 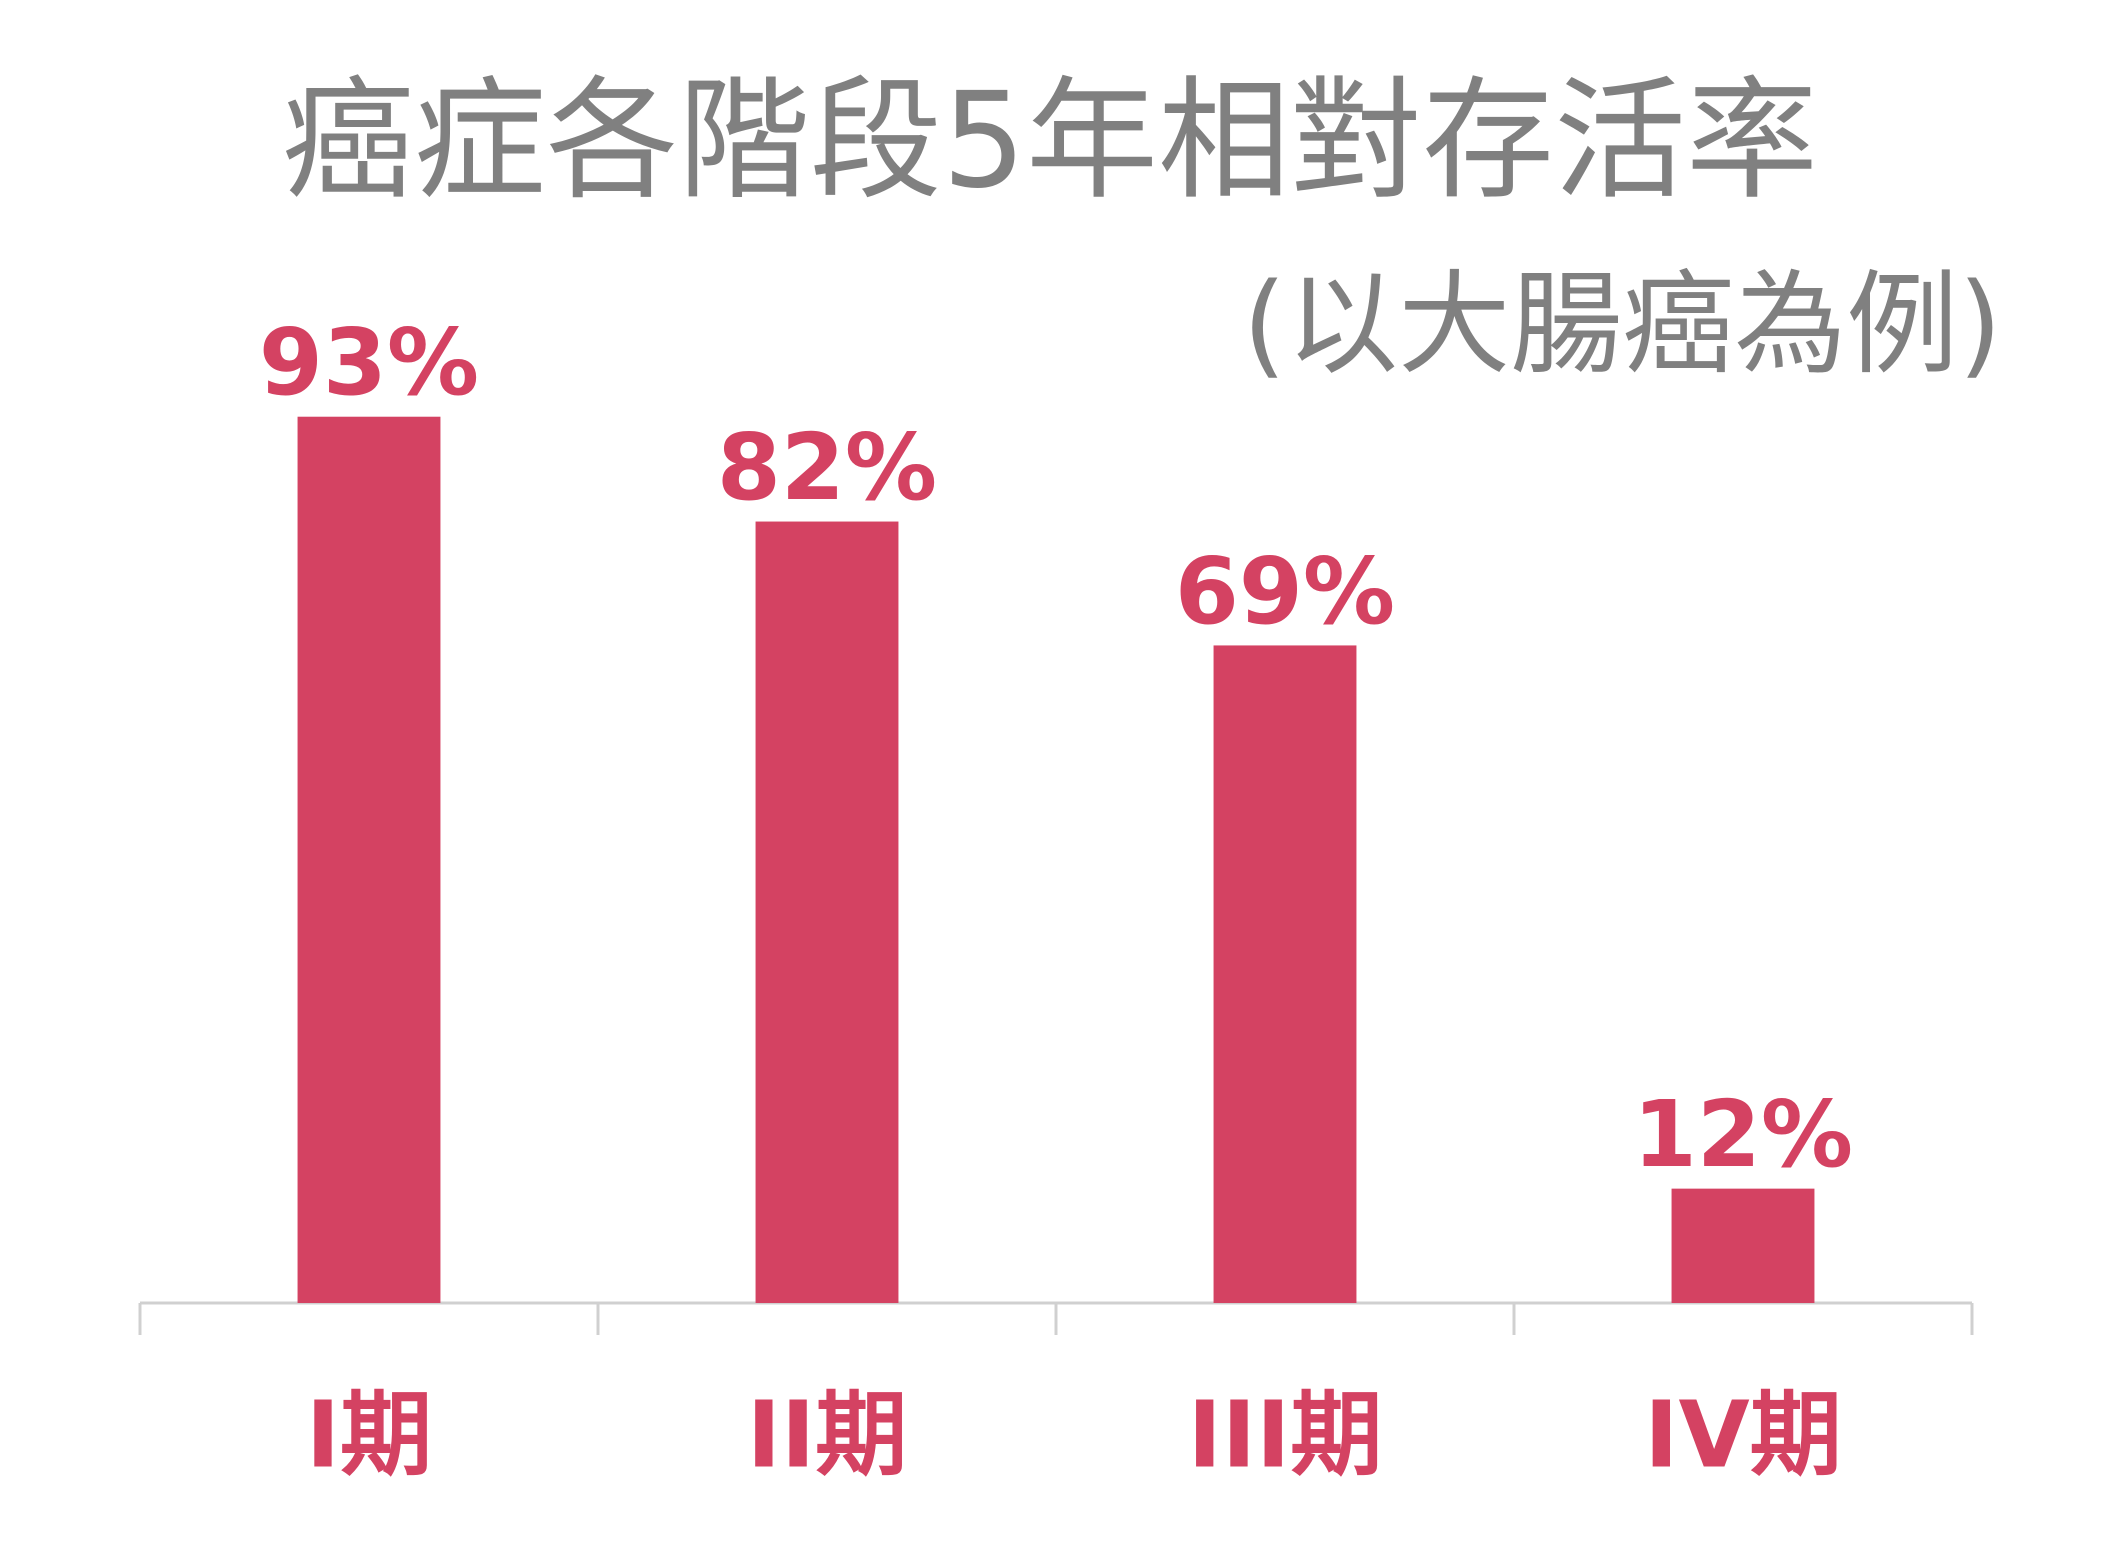 What do you see at coordinates (827, 1434) in the screenshot?
I see `x-tick-label: II期` at bounding box center [827, 1434].